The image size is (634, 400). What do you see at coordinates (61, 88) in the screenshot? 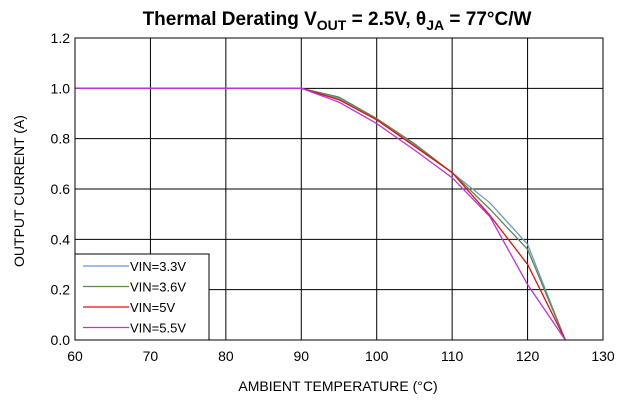
I see `y-tick-label: 1.0` at bounding box center [61, 88].